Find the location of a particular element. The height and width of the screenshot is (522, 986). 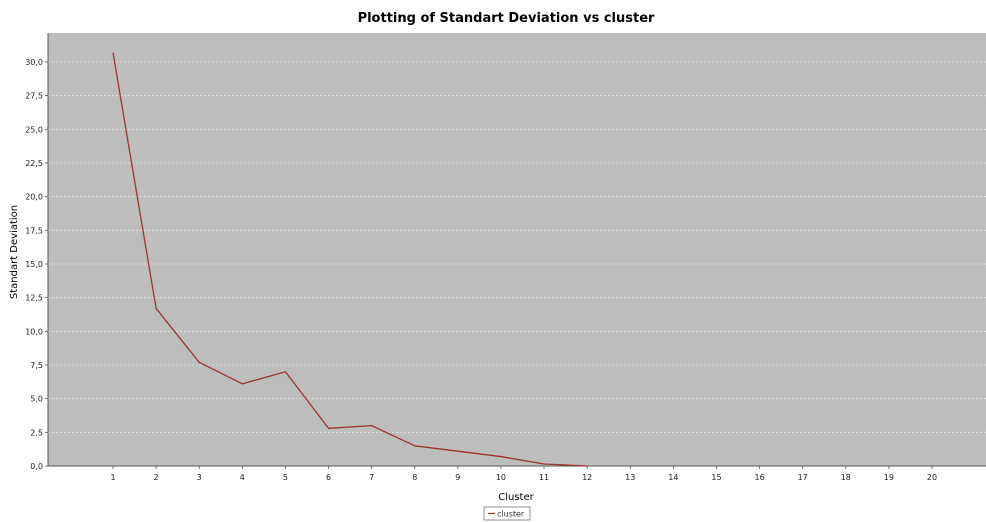

y-tick-label: 20,0 is located at coordinates (34, 197).